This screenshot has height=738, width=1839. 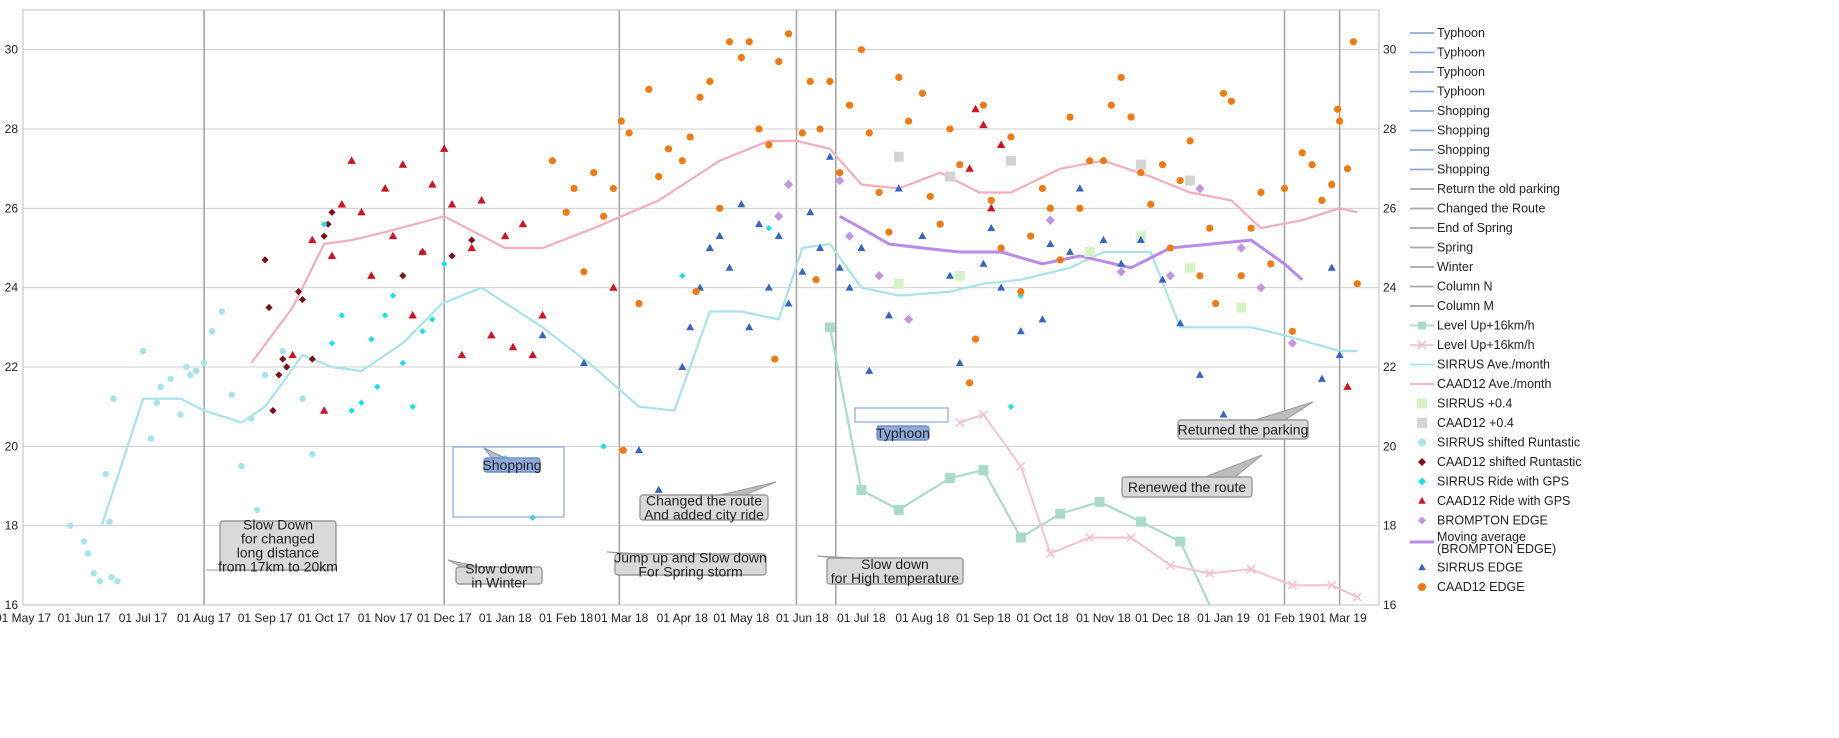 What do you see at coordinates (265, 618) in the screenshot?
I see `x-tick-label: 01 Sep 17` at bounding box center [265, 618].